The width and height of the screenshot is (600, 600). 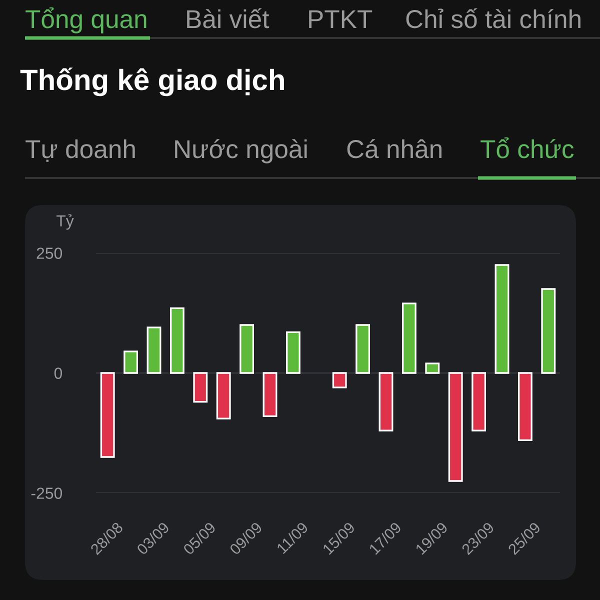 I want to click on text: PTKT, so click(x=340, y=19).